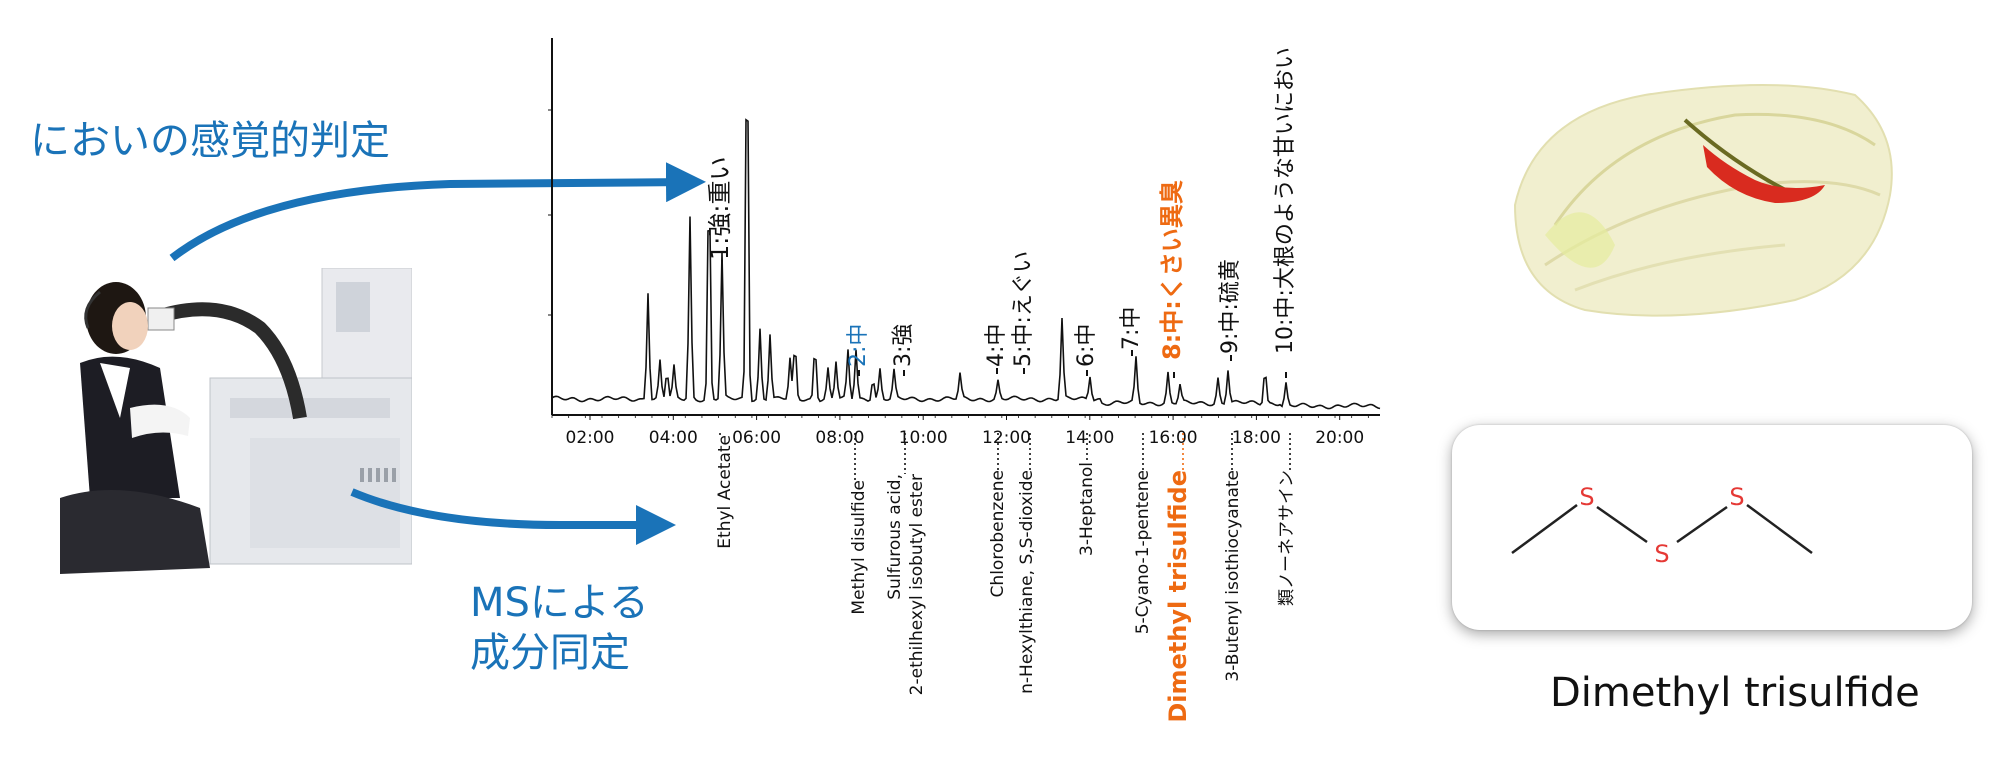 The width and height of the screenshot is (2000, 766). What do you see at coordinates (590, 438) in the screenshot?
I see `x-tick-label: 02:00` at bounding box center [590, 438].